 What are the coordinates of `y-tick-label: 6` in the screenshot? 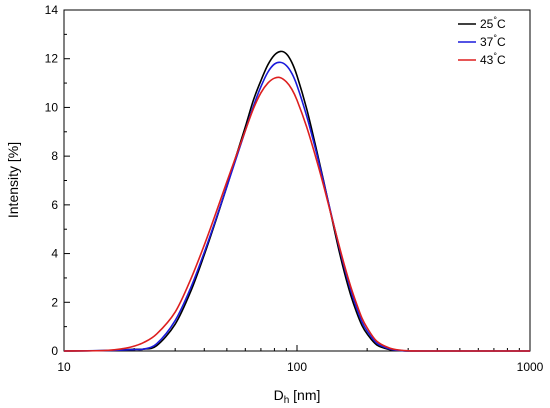 It's located at (54, 205).